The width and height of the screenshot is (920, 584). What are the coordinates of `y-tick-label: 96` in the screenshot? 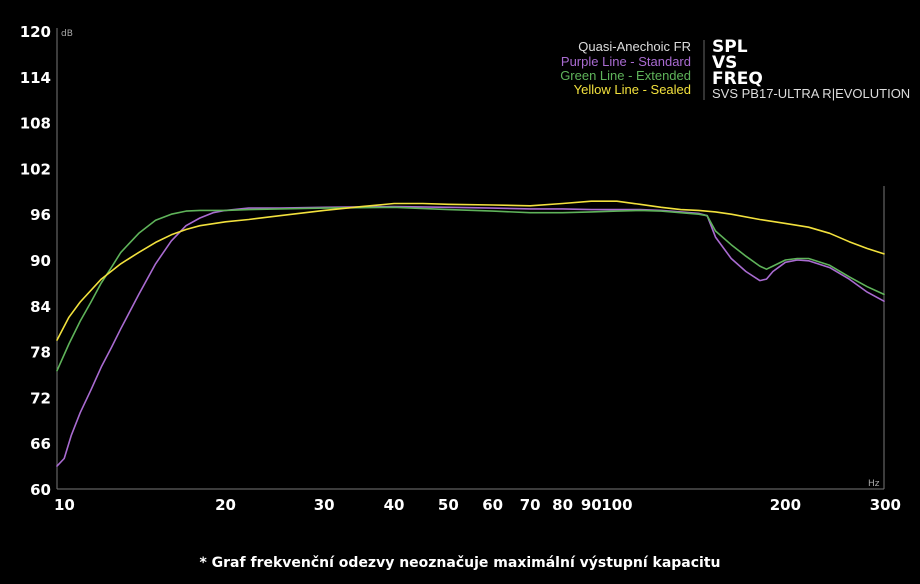 It's located at (40, 215).